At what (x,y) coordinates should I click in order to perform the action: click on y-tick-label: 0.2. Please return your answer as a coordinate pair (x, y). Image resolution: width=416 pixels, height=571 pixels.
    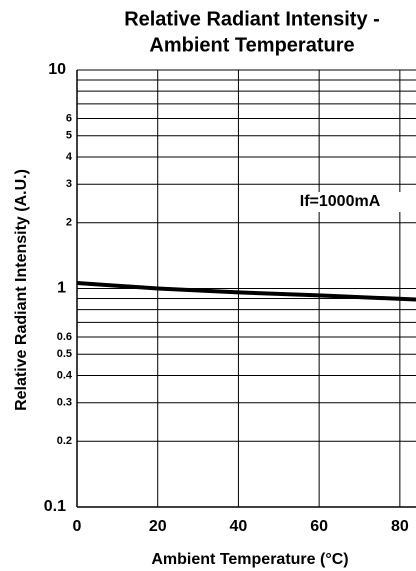
    Looking at the image, I should click on (64, 441).